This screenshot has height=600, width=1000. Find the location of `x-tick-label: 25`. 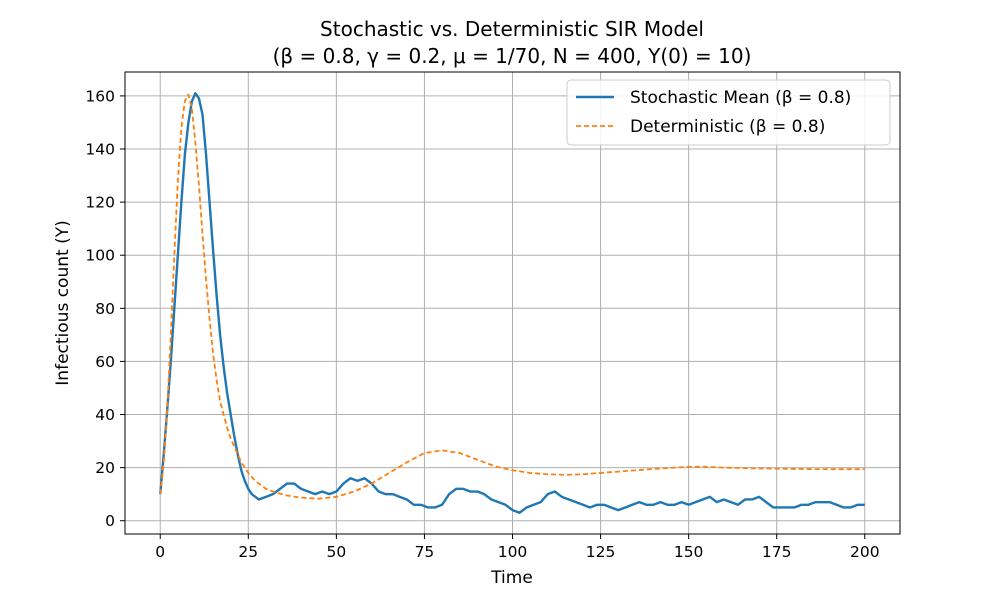

x-tick-label: 25 is located at coordinates (248, 552).